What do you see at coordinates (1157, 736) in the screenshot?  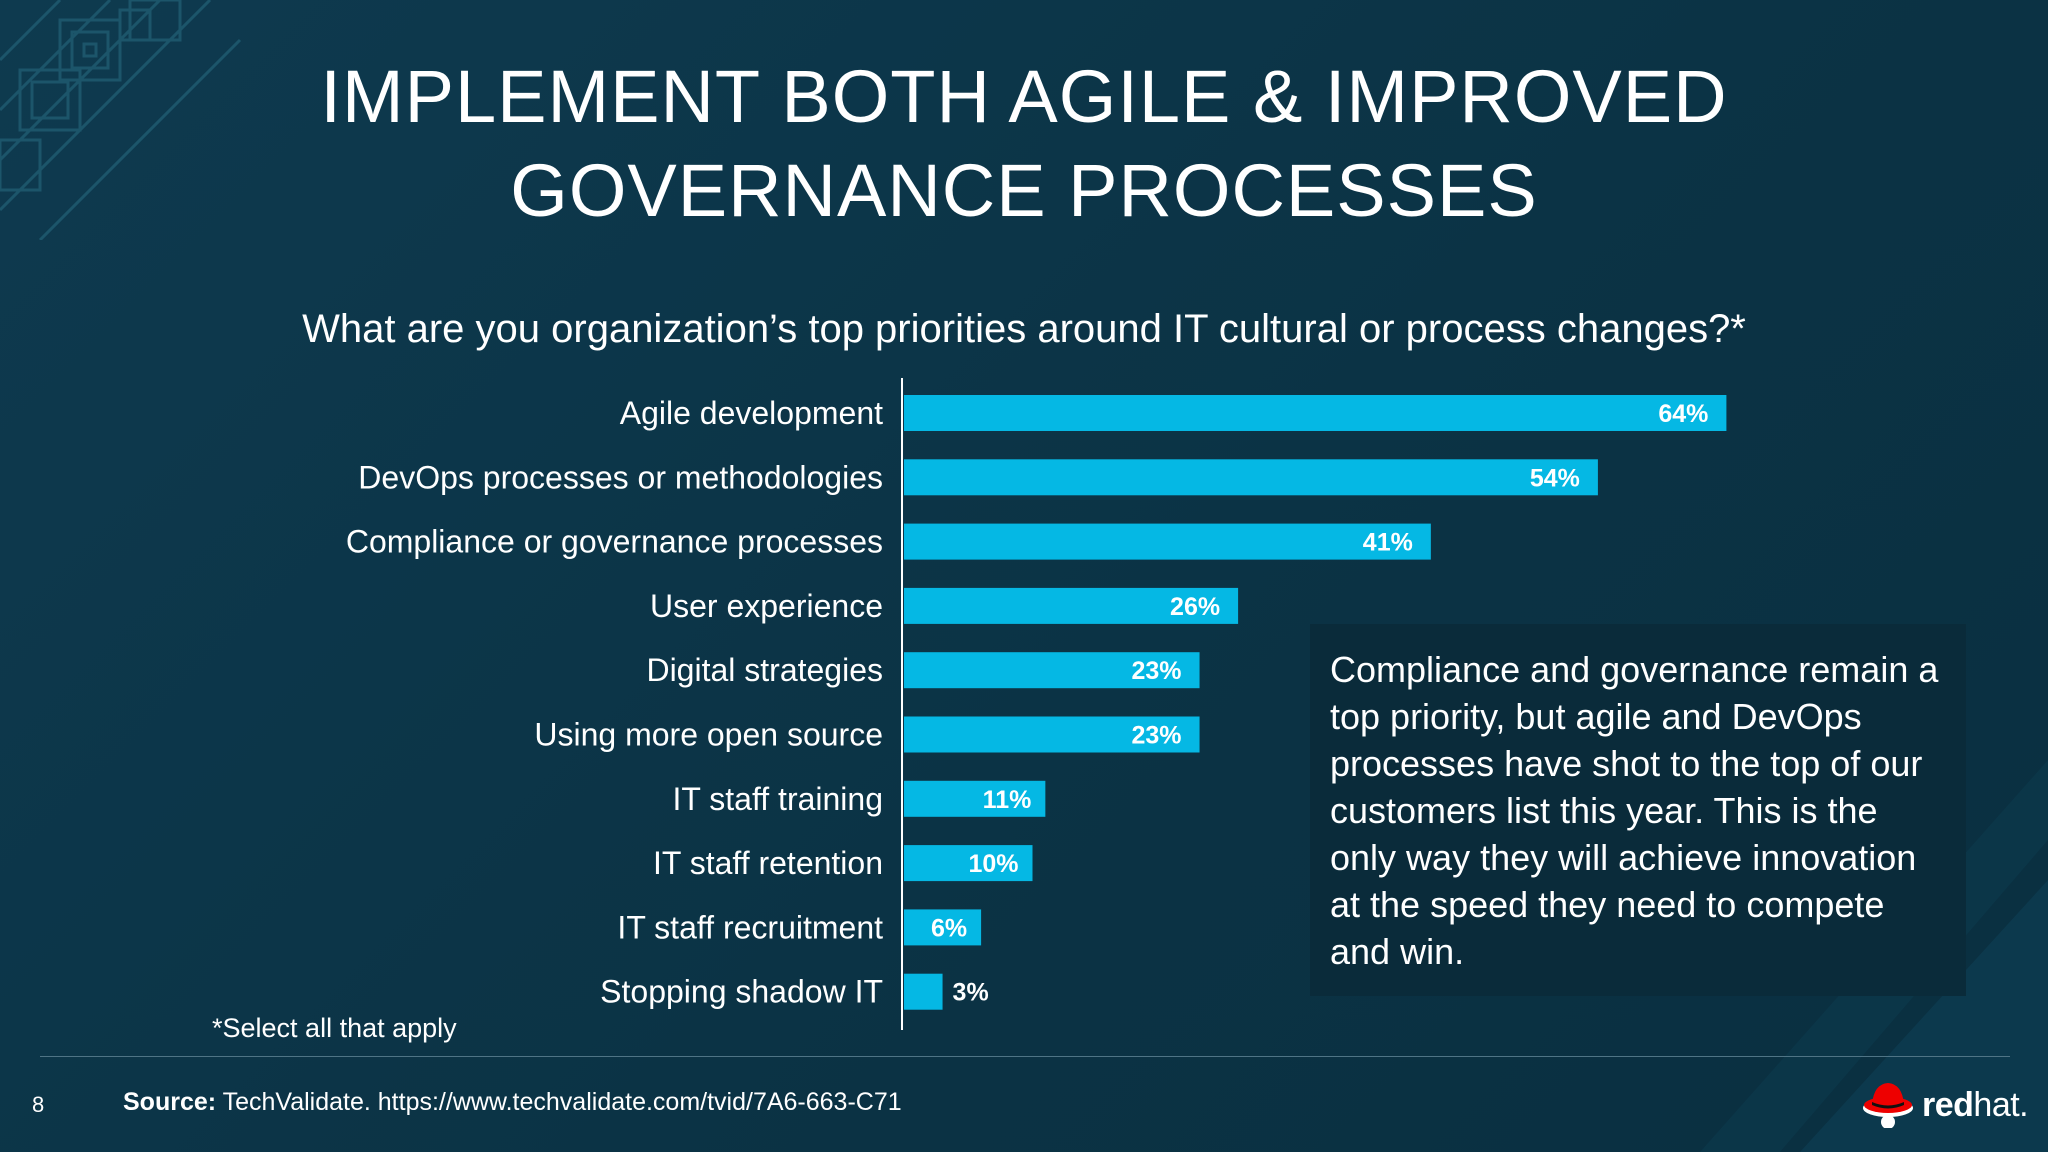 I see `value-label-5: 23%` at bounding box center [1157, 736].